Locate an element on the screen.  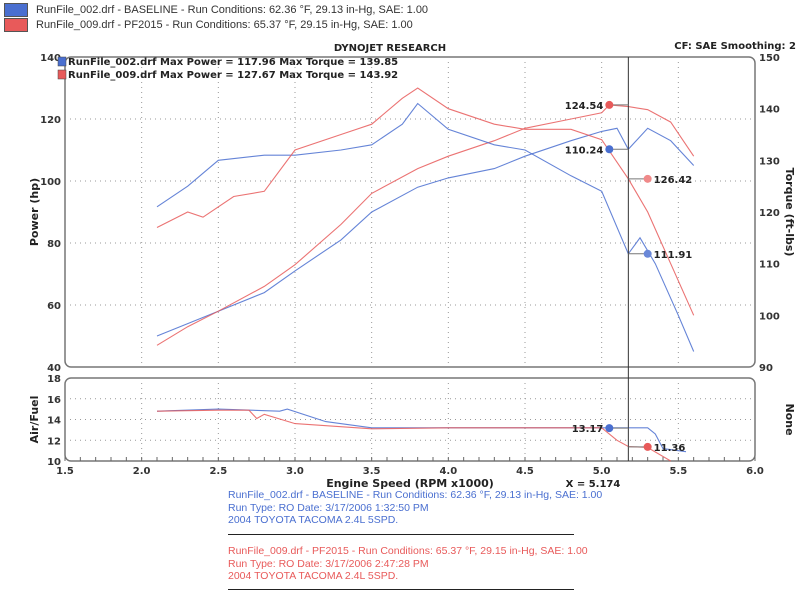
power-tick-label: 140 is located at coordinates (50, 58).